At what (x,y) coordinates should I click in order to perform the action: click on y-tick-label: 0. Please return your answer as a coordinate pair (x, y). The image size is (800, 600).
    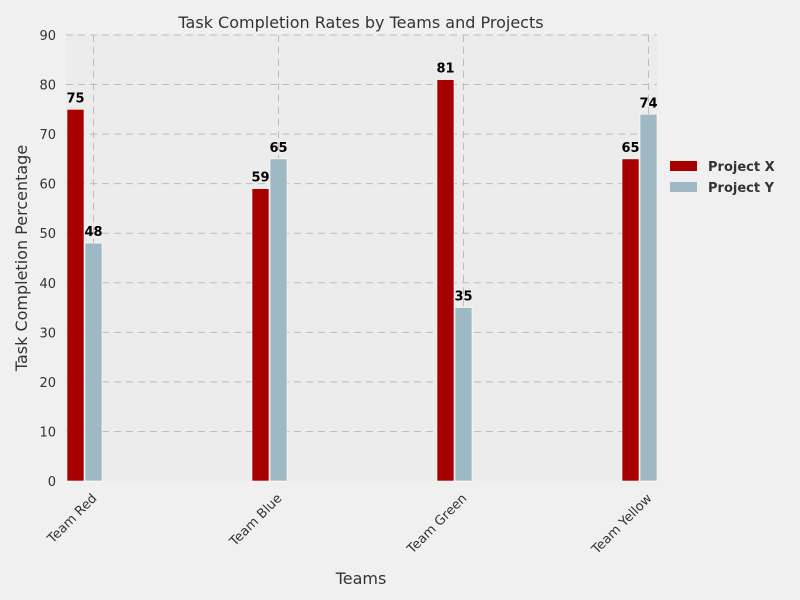
    Looking at the image, I should click on (52, 482).